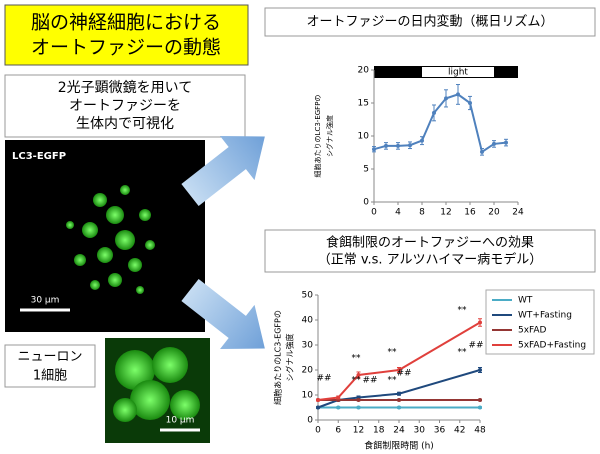 Image resolution: width=600 pixels, height=454 pixels. I want to click on scale-label: 30 μm, so click(45, 301).